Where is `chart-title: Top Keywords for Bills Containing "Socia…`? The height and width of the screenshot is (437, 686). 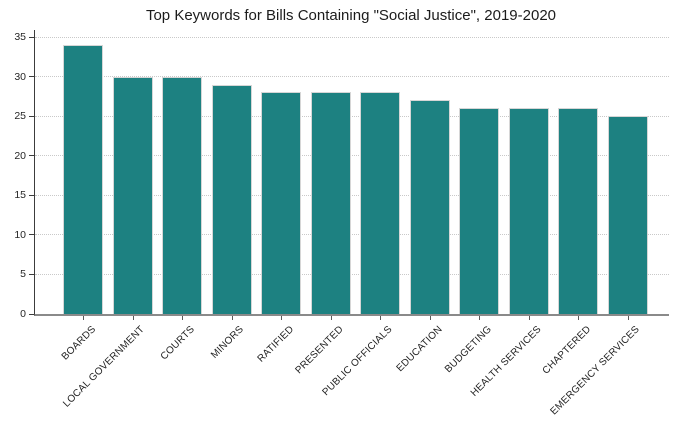 chart-title: Top Keywords for Bills Containing "Socia… is located at coordinates (351, 15).